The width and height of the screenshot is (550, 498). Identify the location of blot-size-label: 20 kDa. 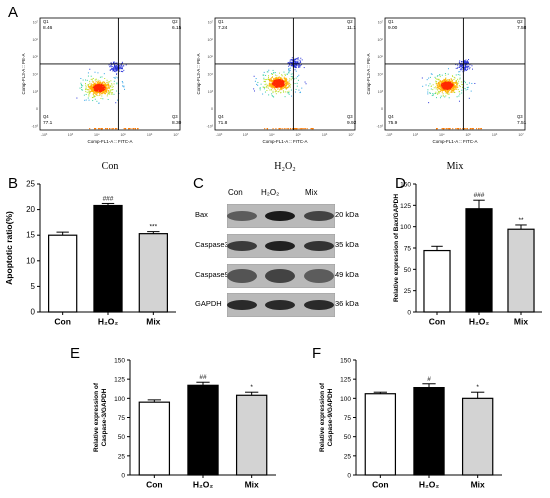
(347, 214).